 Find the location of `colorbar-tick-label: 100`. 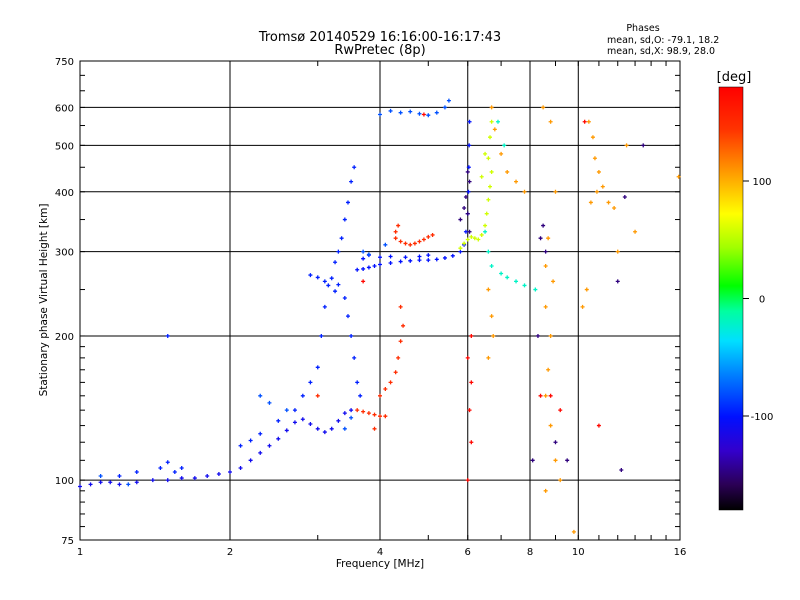

colorbar-tick-label: 100 is located at coordinates (761, 182).